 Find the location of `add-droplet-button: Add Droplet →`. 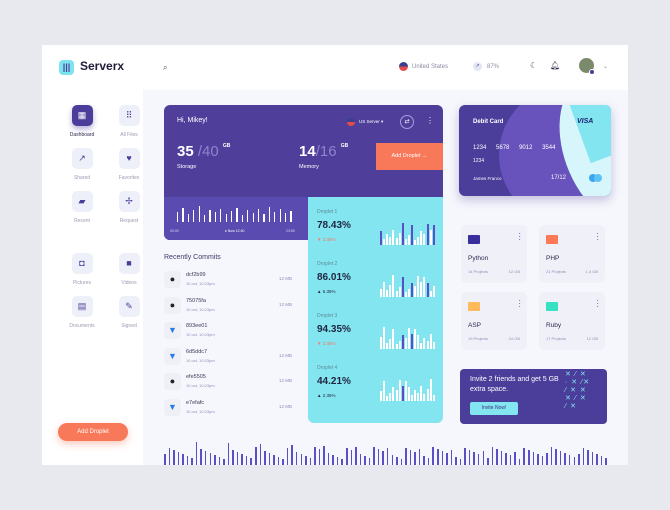

add-droplet-button: Add Droplet → is located at coordinates (409, 156).